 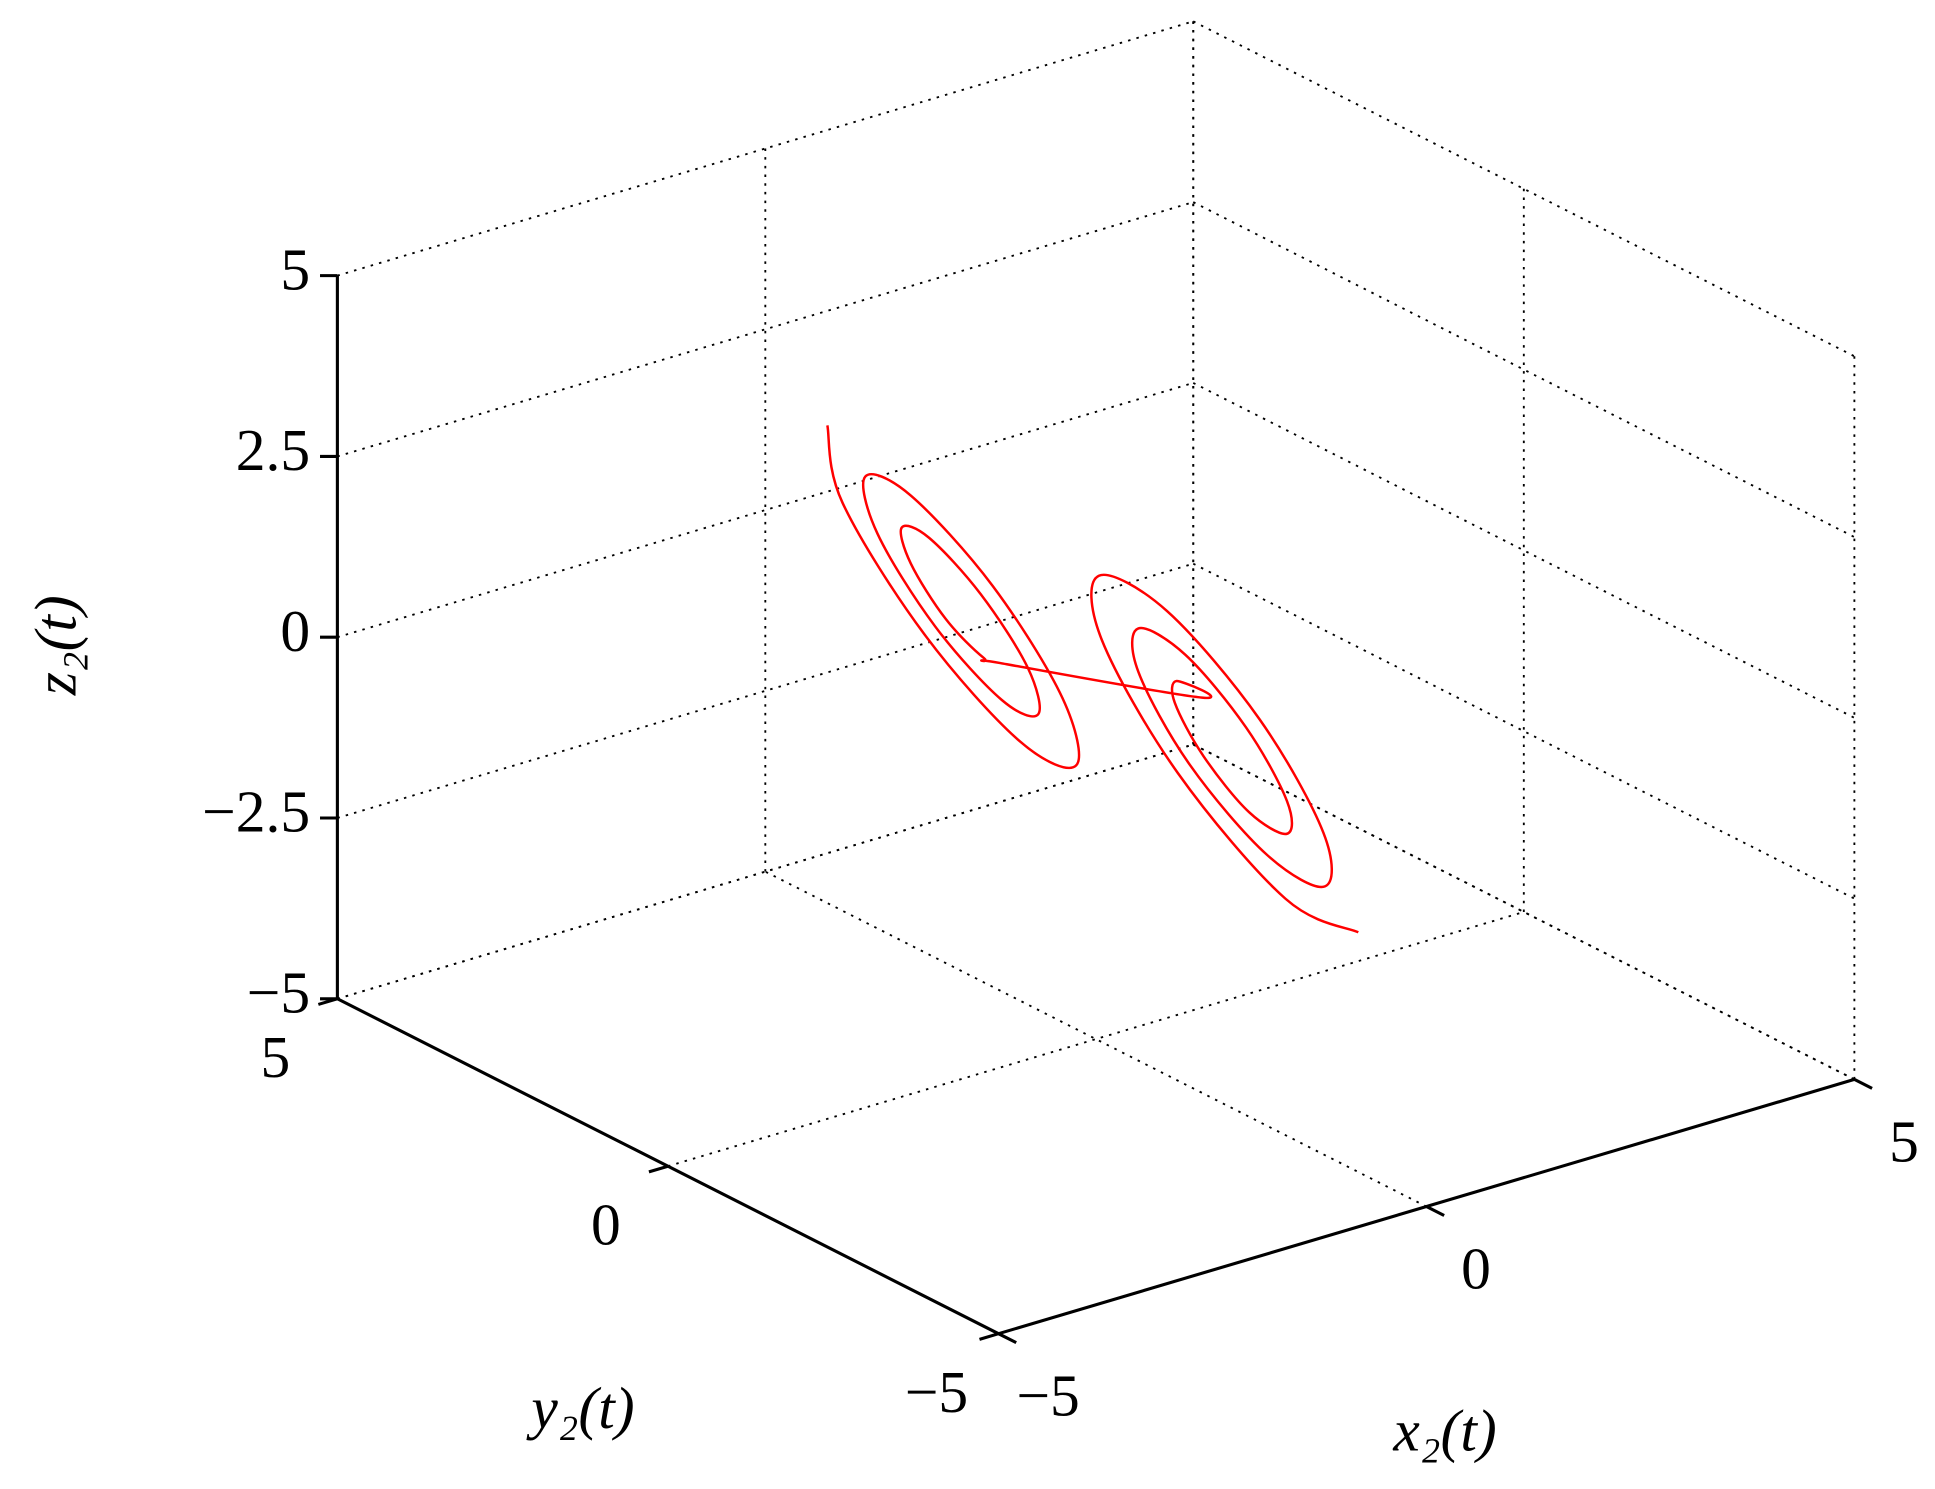 What do you see at coordinates (936, 1392) in the screenshot?
I see `y-tick-label: −5` at bounding box center [936, 1392].